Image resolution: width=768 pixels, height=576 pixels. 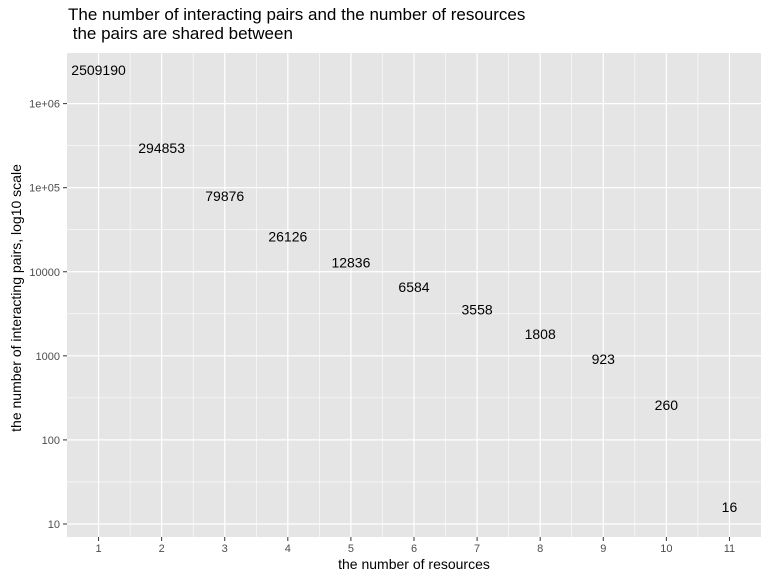 What do you see at coordinates (225, 549) in the screenshot?
I see `x-tick-label: 3` at bounding box center [225, 549].